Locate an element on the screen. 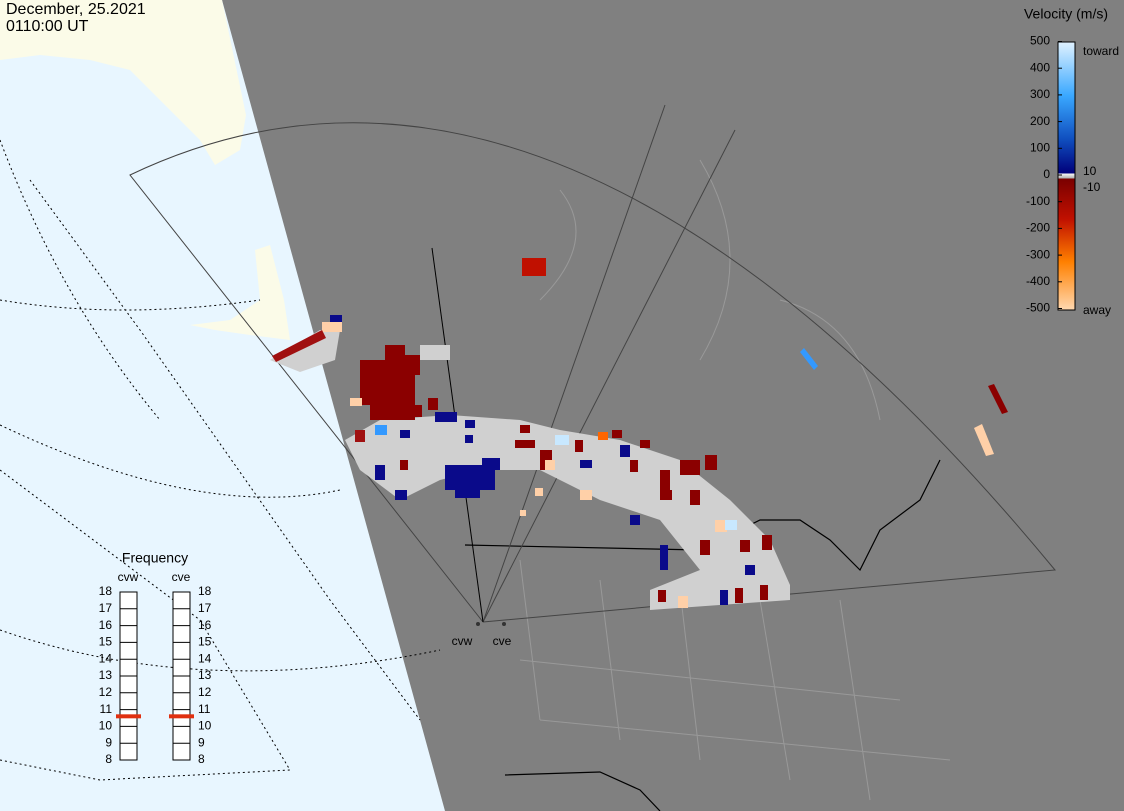 This screenshot has width=1124, height=811. colorbar is located at coordinates (1066, 176).